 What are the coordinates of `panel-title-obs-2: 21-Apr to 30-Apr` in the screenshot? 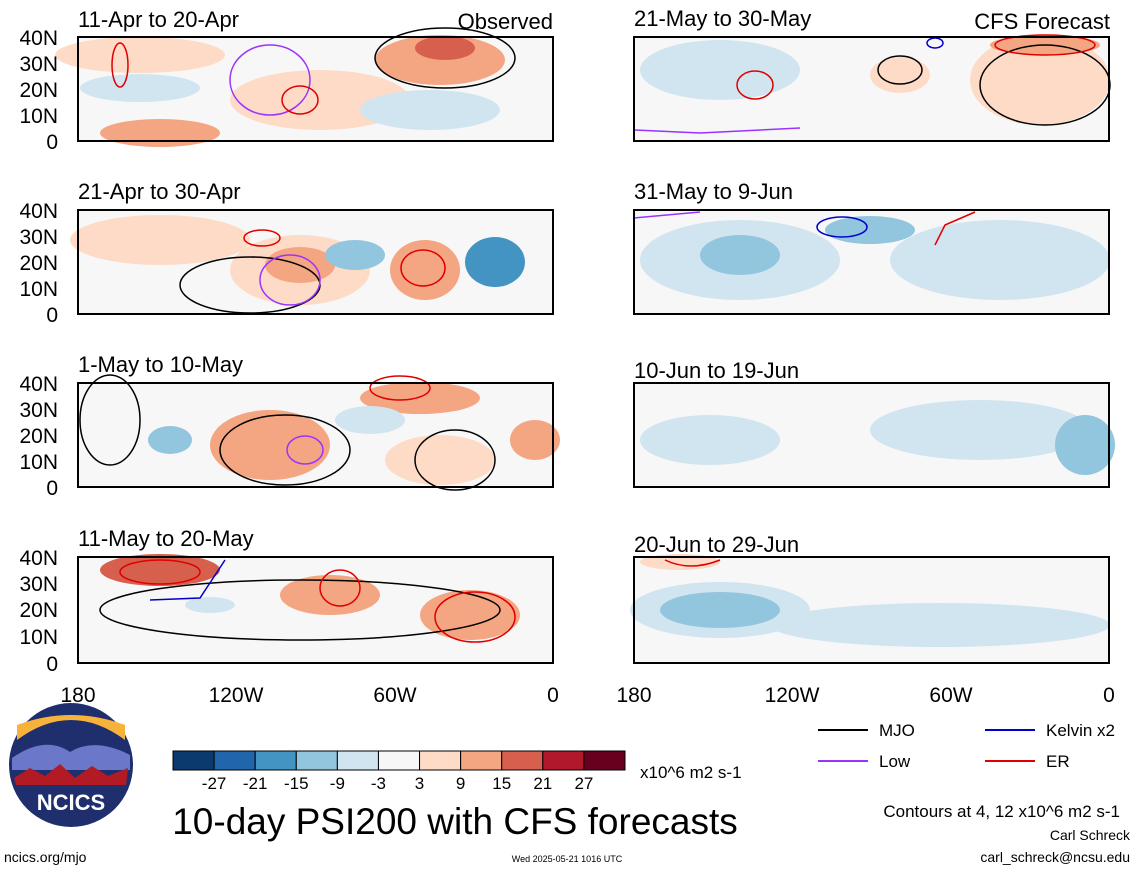 It's located at (159, 191).